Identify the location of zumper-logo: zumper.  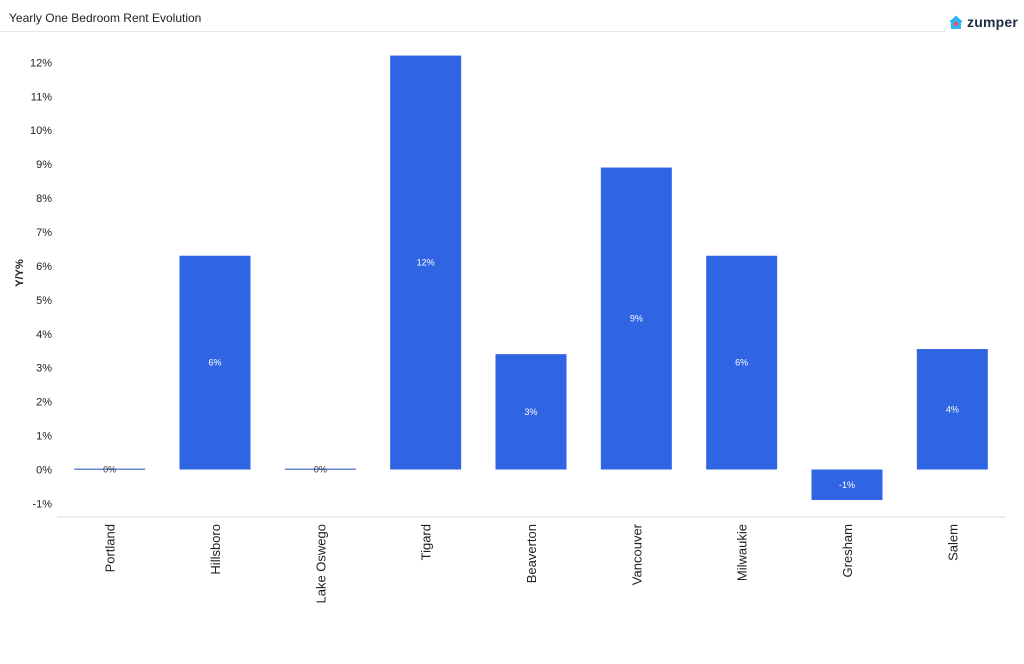
(983, 22).